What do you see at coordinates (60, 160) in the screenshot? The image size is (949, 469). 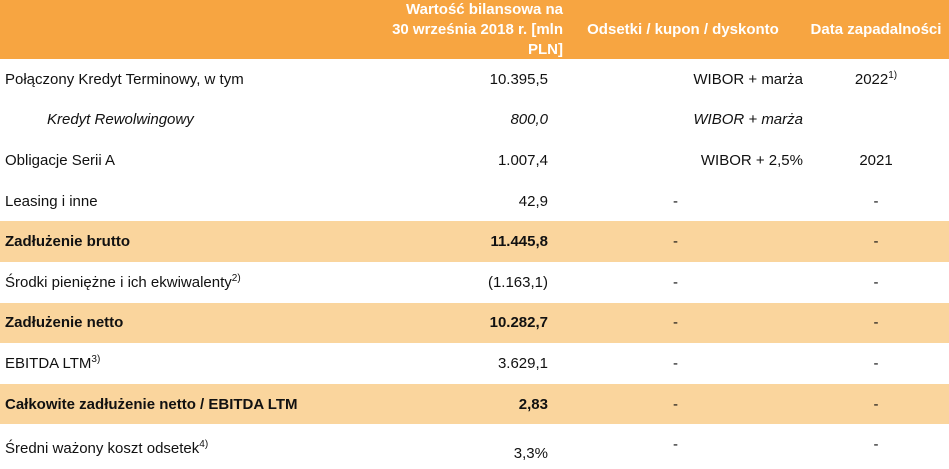 I see `row-label: Obligacje Serii A` at bounding box center [60, 160].